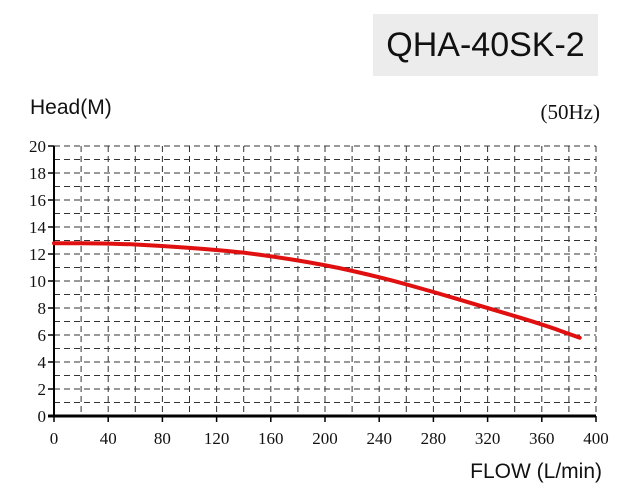 The height and width of the screenshot is (500, 626). I want to click on y-tick-label: 10, so click(37, 281).